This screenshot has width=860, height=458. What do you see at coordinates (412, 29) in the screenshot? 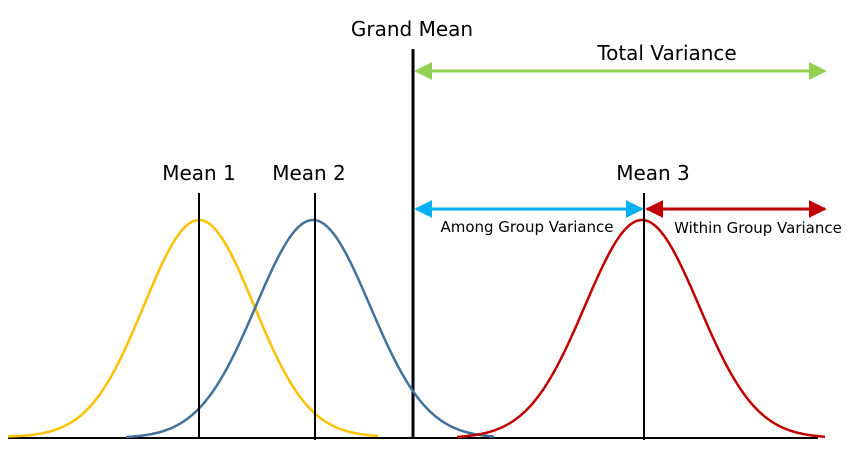
I see `grand-mean-label: Grand Mean` at bounding box center [412, 29].